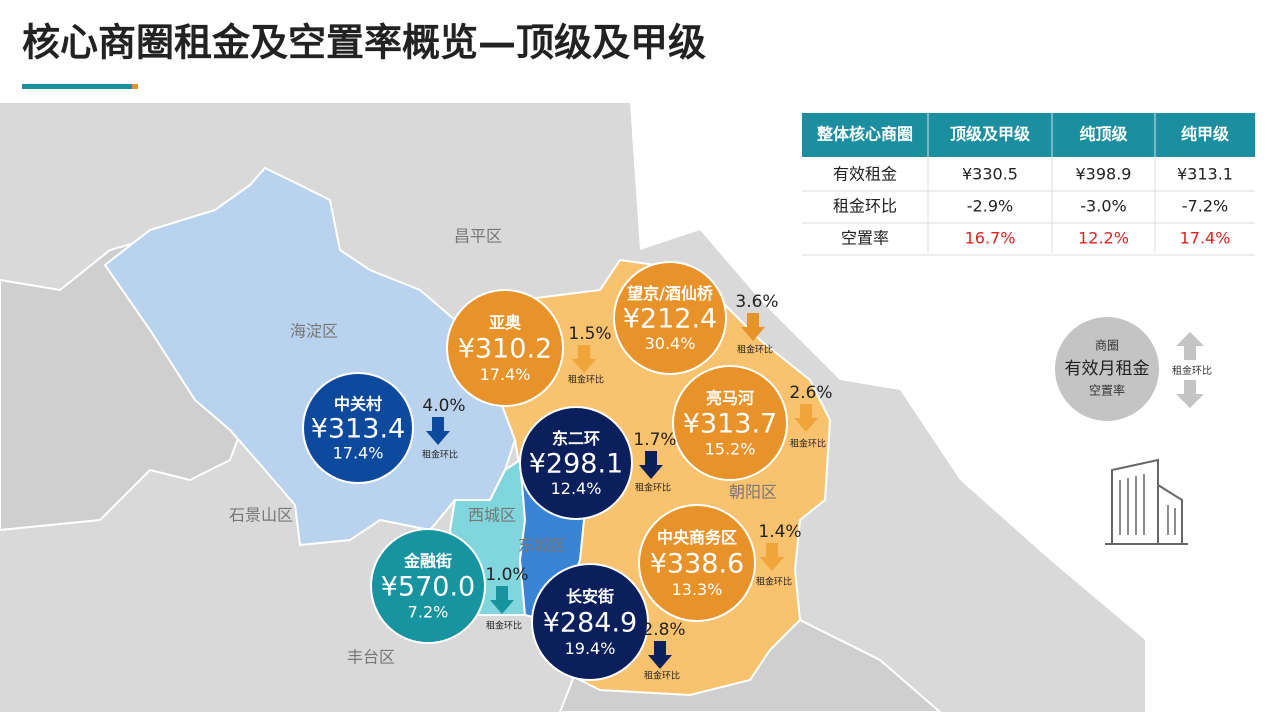 The image size is (1270, 712). I want to click on area-name: 亚奥, so click(505, 322).